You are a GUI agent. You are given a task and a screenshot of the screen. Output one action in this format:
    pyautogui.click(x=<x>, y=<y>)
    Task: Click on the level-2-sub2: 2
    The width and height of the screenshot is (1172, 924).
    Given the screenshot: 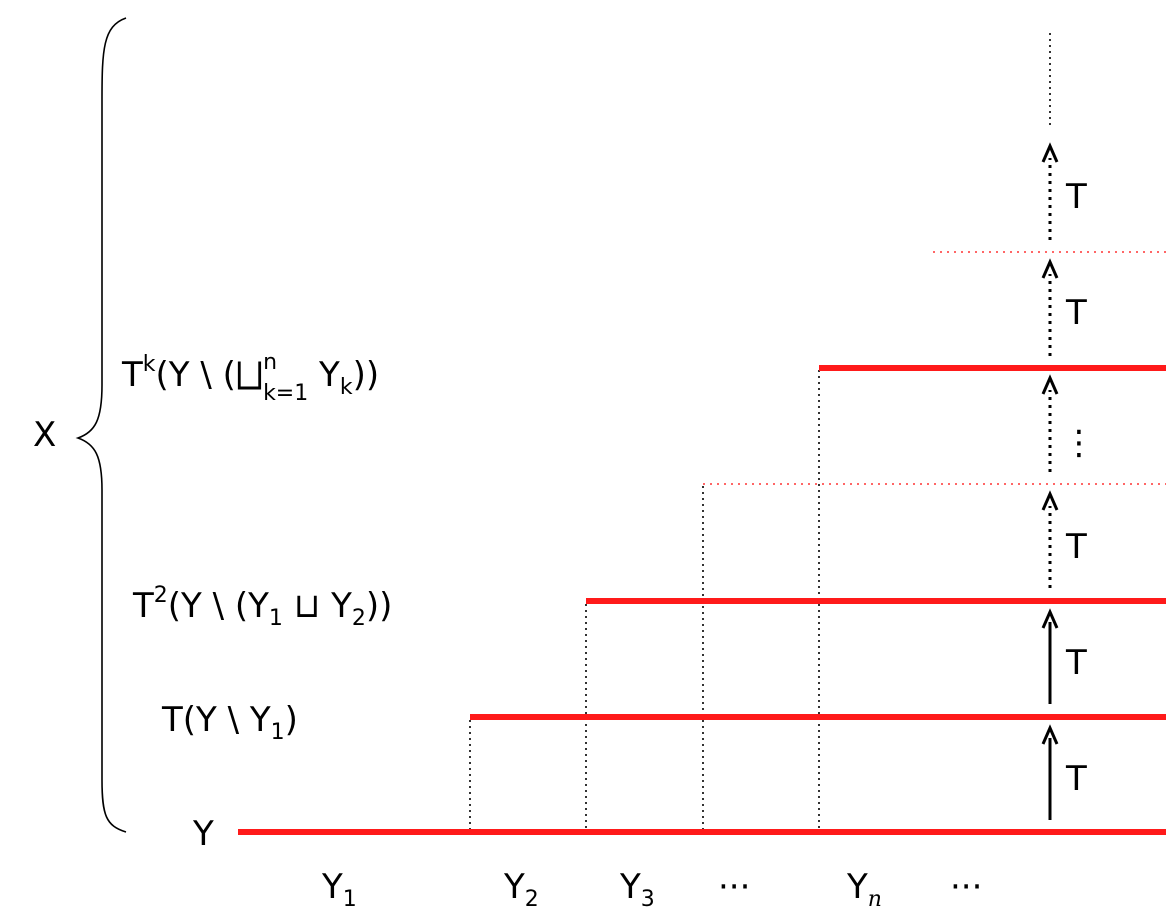 What is the action you would take?
    pyautogui.click(x=359, y=618)
    